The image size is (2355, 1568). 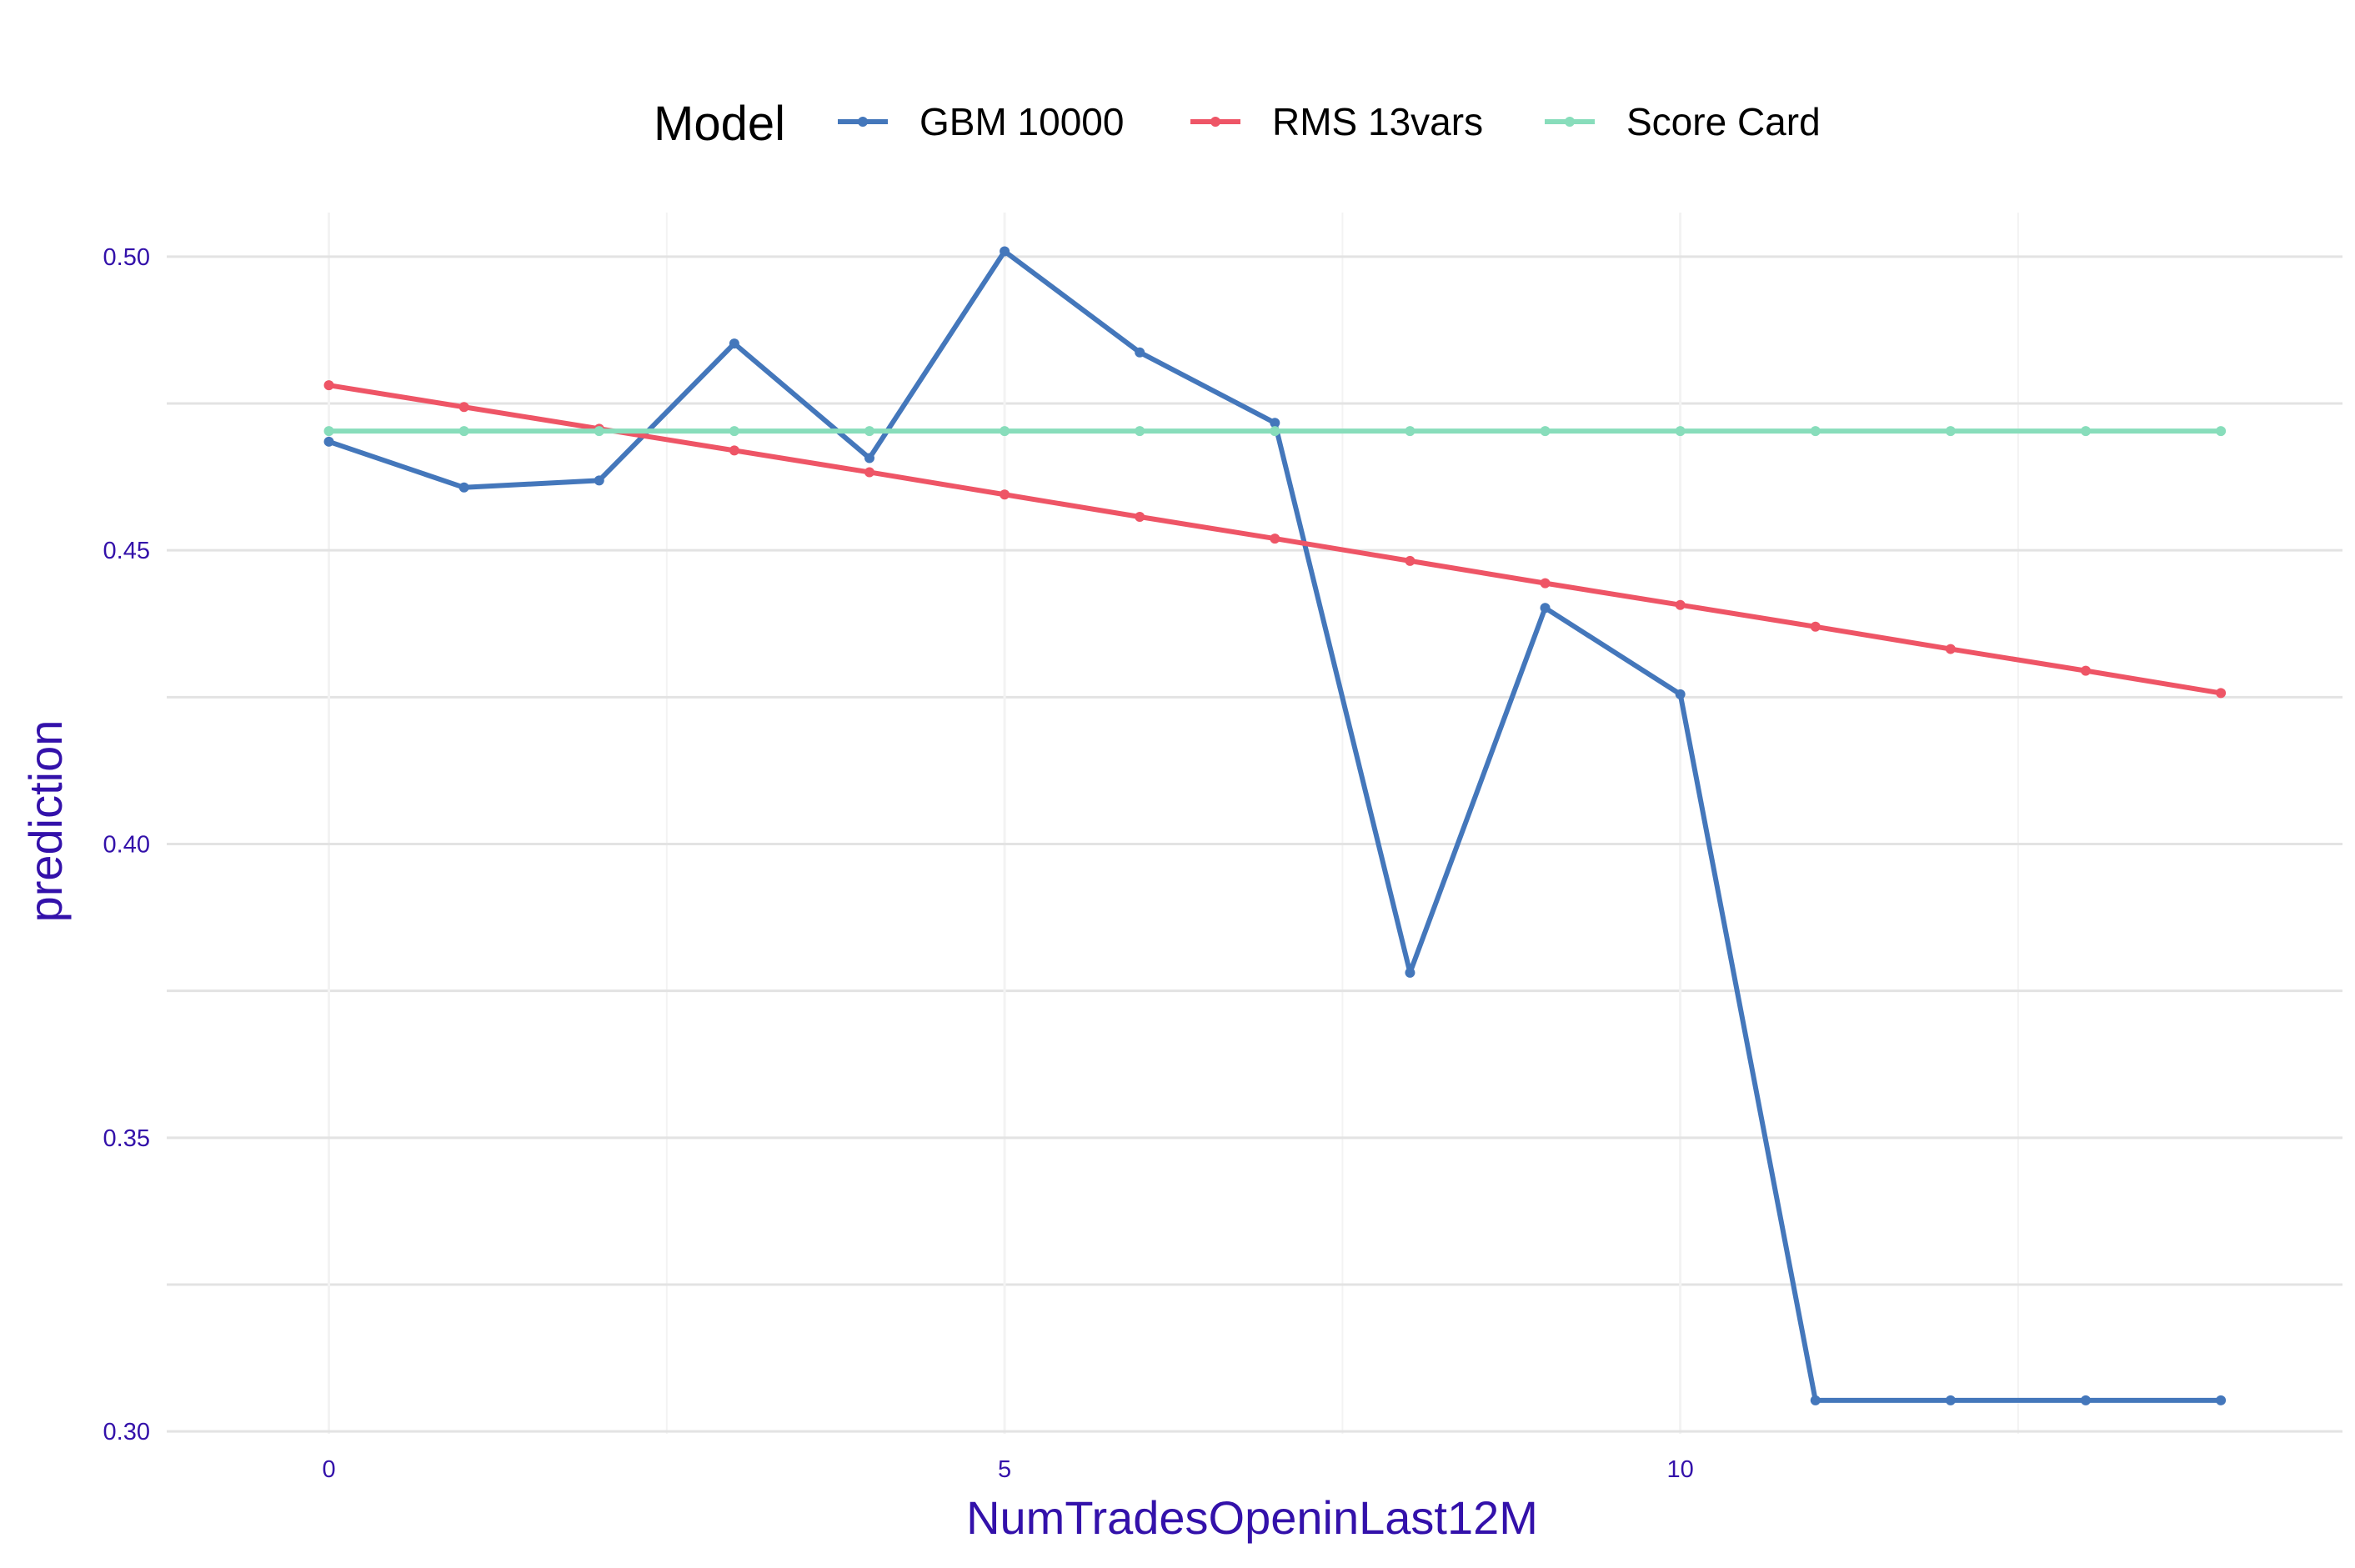 What do you see at coordinates (1021, 121) in the screenshot?
I see `legend-label: GBM 10000` at bounding box center [1021, 121].